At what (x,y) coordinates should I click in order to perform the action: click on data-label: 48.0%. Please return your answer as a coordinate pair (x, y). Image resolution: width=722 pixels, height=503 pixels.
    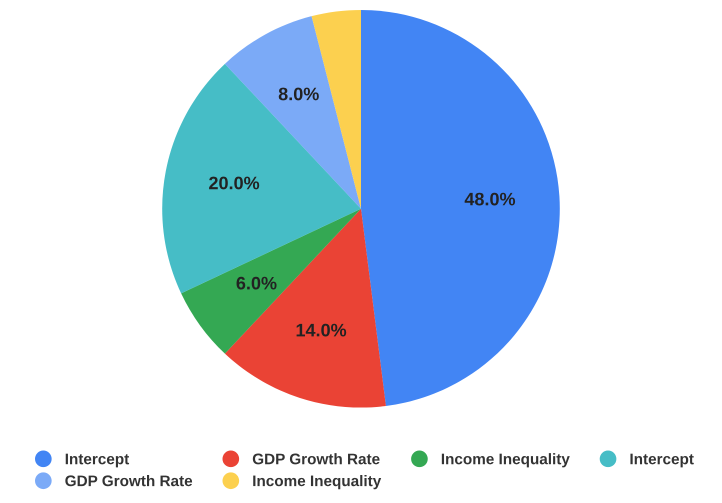
    Looking at the image, I should click on (490, 199).